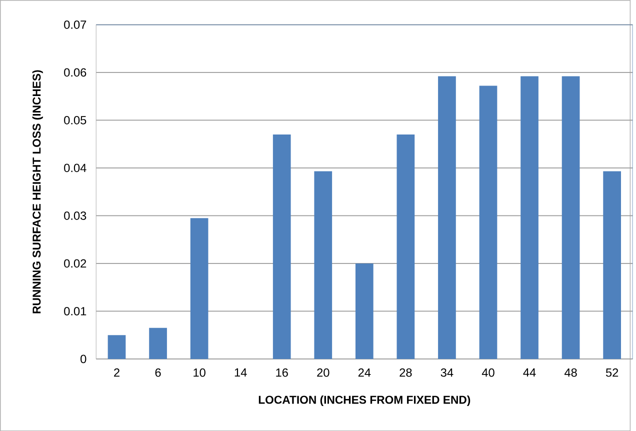 This screenshot has width=636, height=431. I want to click on y-tick-label: 0.02, so click(75, 263).